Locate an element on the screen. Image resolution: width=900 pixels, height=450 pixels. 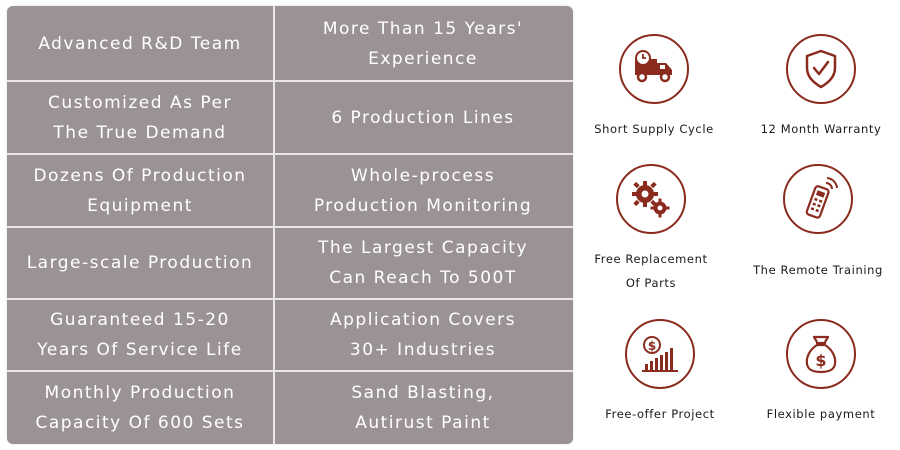
feature-label: The Remote Training is located at coordinates (818, 270).